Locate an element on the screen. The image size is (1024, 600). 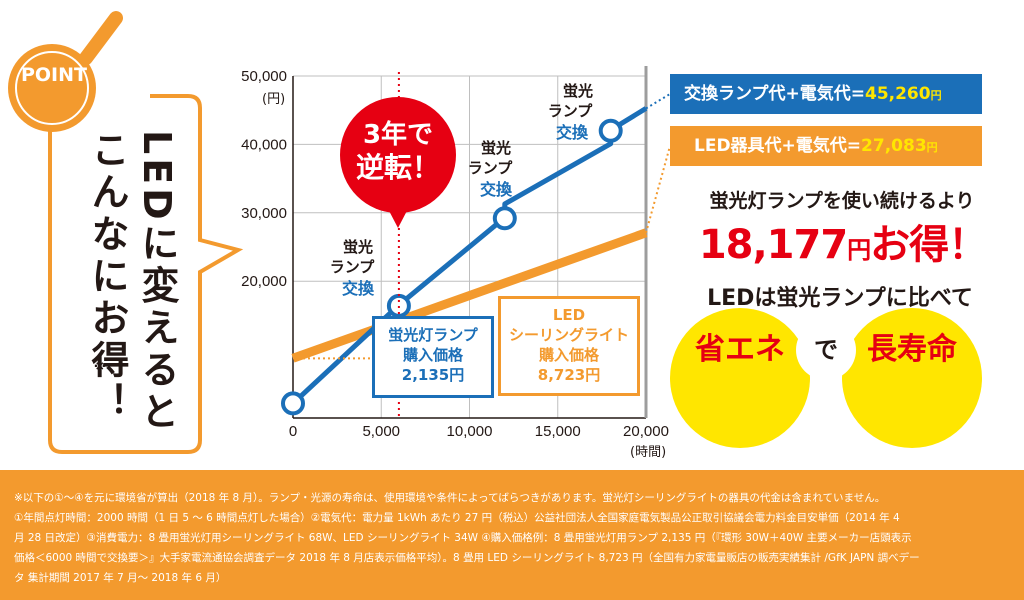
x-tick-label: 15,000 is located at coordinates (558, 431).